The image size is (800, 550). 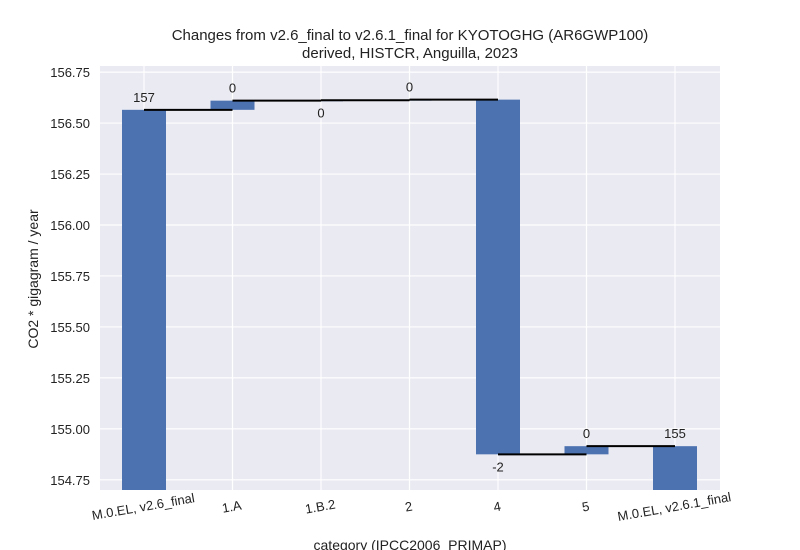 What do you see at coordinates (70, 378) in the screenshot?
I see `y-tick-label: 155.25` at bounding box center [70, 378].